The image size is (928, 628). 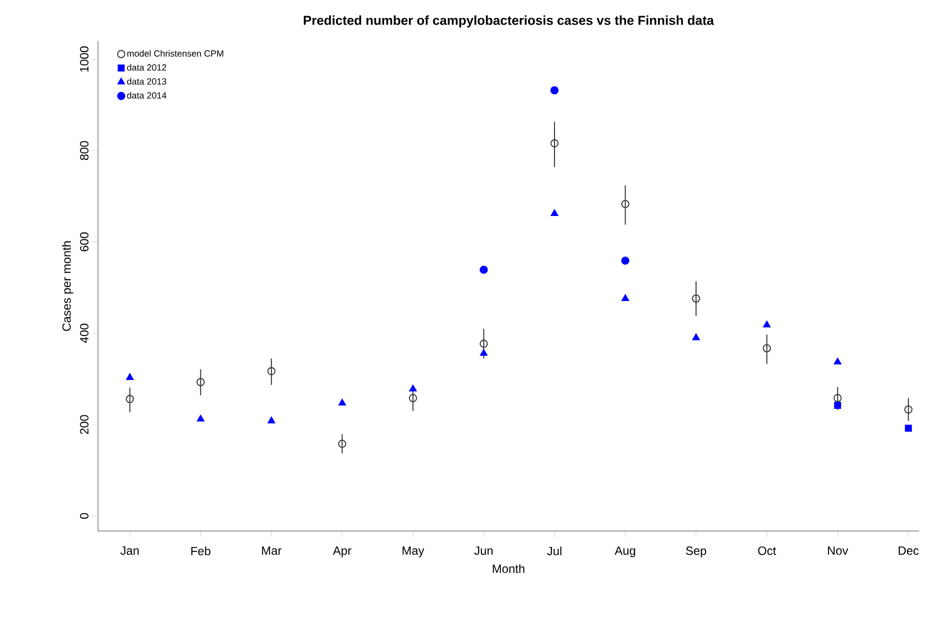 I want to click on x-tick-label: Jan, so click(x=129, y=550).